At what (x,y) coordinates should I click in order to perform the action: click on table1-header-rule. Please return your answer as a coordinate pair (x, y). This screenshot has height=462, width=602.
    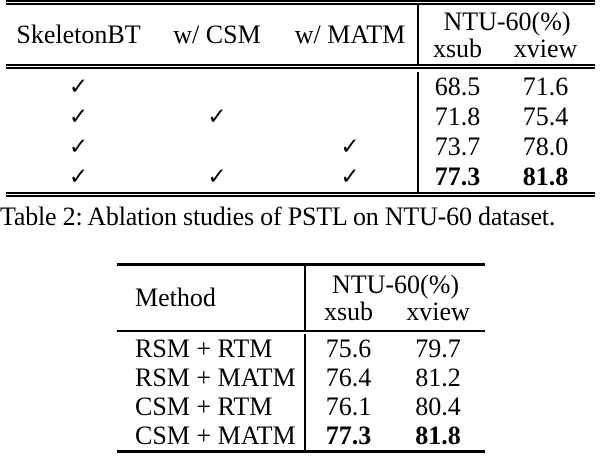
    Looking at the image, I should click on (300, 66).